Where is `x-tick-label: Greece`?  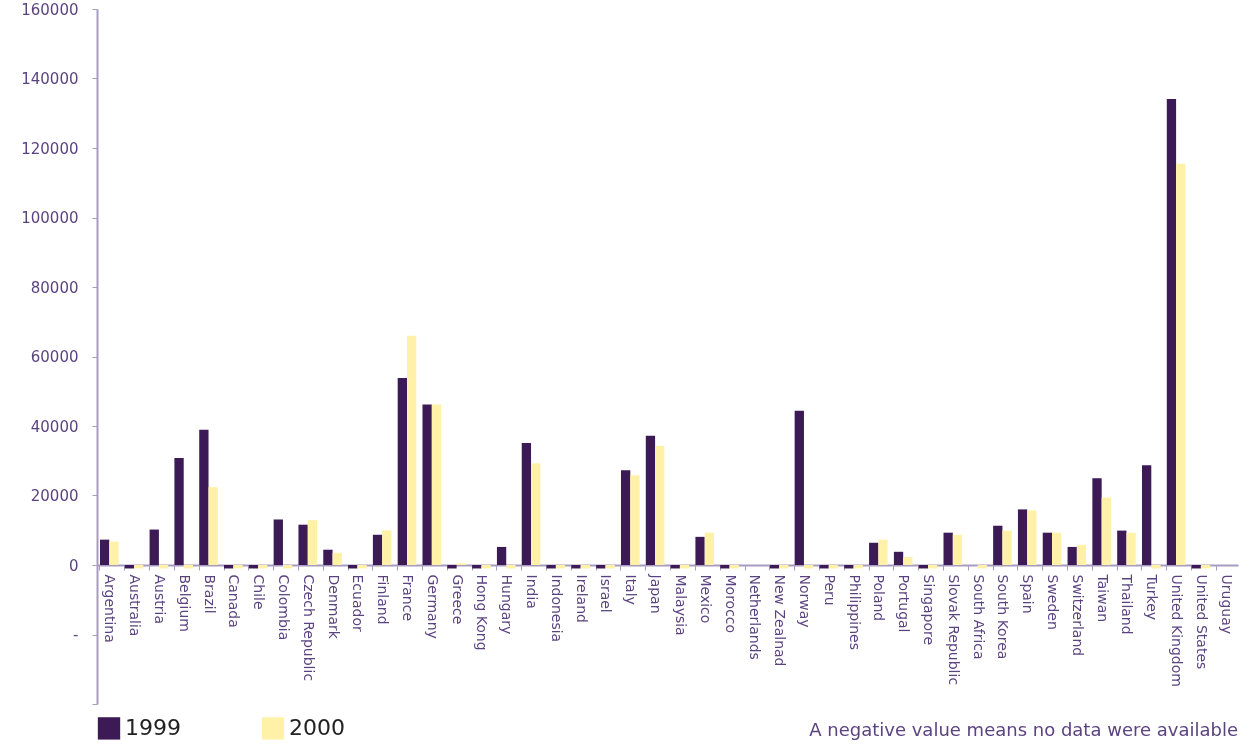
x-tick-label: Greece is located at coordinates (457, 599).